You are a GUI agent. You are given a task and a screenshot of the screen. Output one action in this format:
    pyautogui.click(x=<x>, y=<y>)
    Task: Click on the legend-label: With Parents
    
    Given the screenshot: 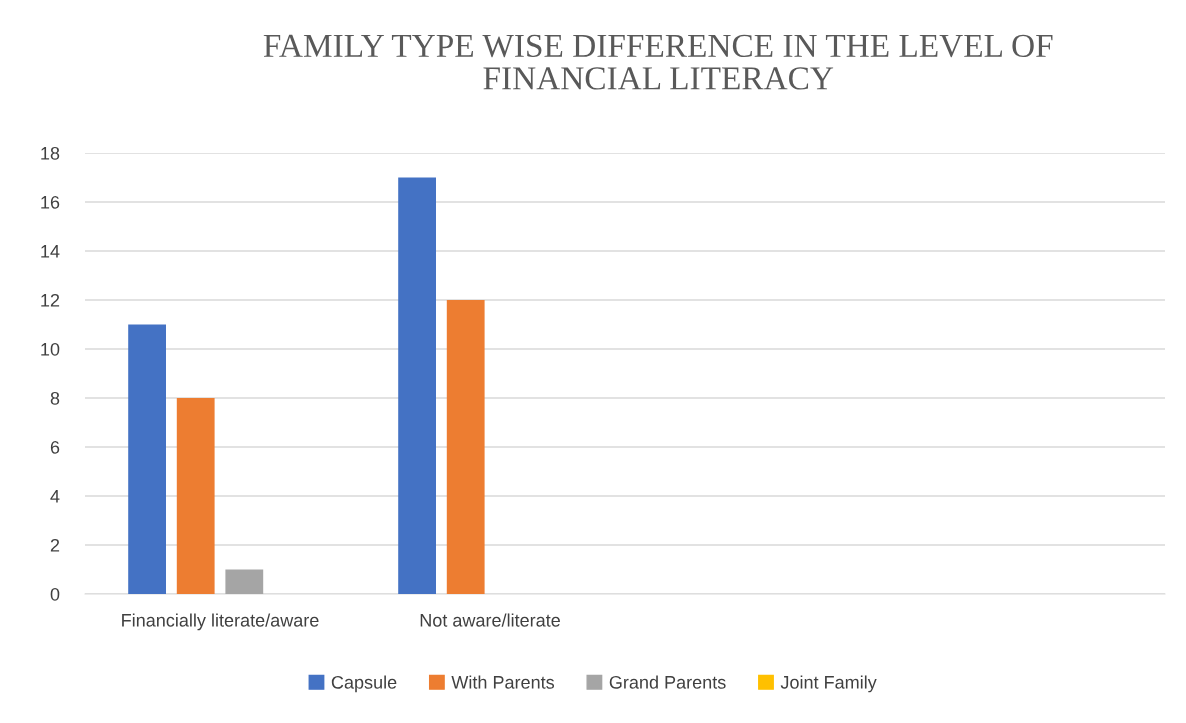 What is the action you would take?
    pyautogui.click(x=503, y=682)
    